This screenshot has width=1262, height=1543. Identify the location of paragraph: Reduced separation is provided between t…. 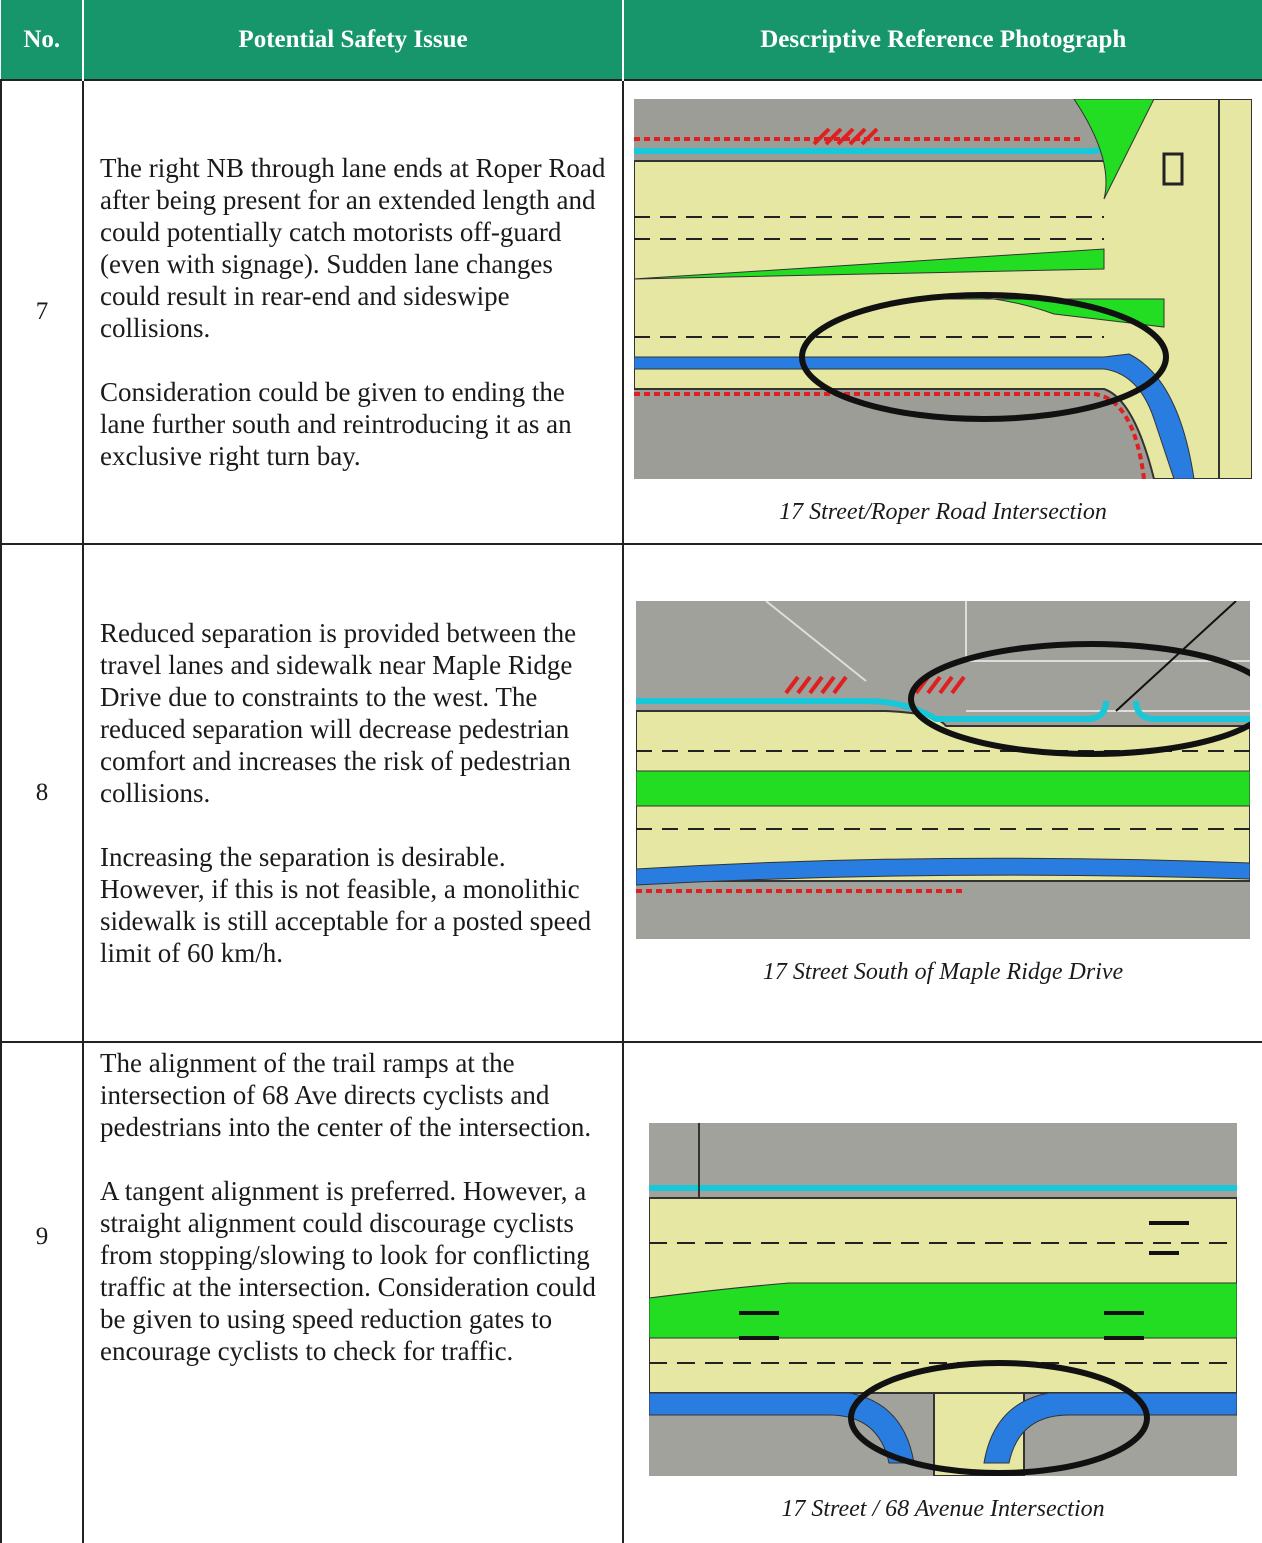
(338, 713).